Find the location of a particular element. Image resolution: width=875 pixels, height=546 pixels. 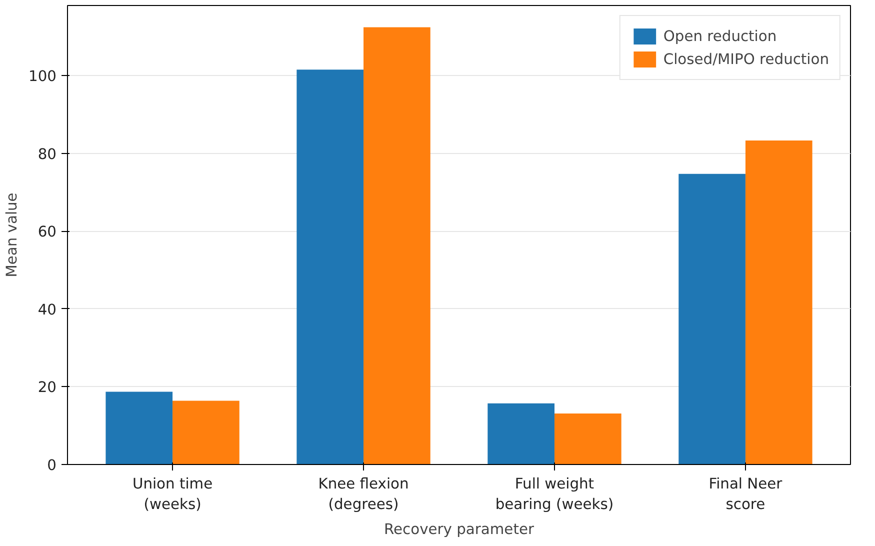

x-tick-label: Final Neer score is located at coordinates (746, 494).